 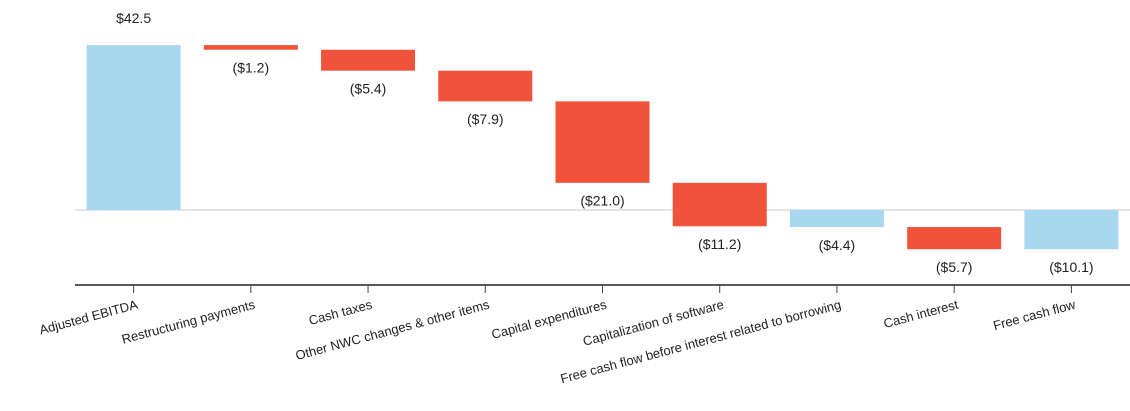 What do you see at coordinates (485, 119) in the screenshot?
I see `data-label: ($7.9)` at bounding box center [485, 119].